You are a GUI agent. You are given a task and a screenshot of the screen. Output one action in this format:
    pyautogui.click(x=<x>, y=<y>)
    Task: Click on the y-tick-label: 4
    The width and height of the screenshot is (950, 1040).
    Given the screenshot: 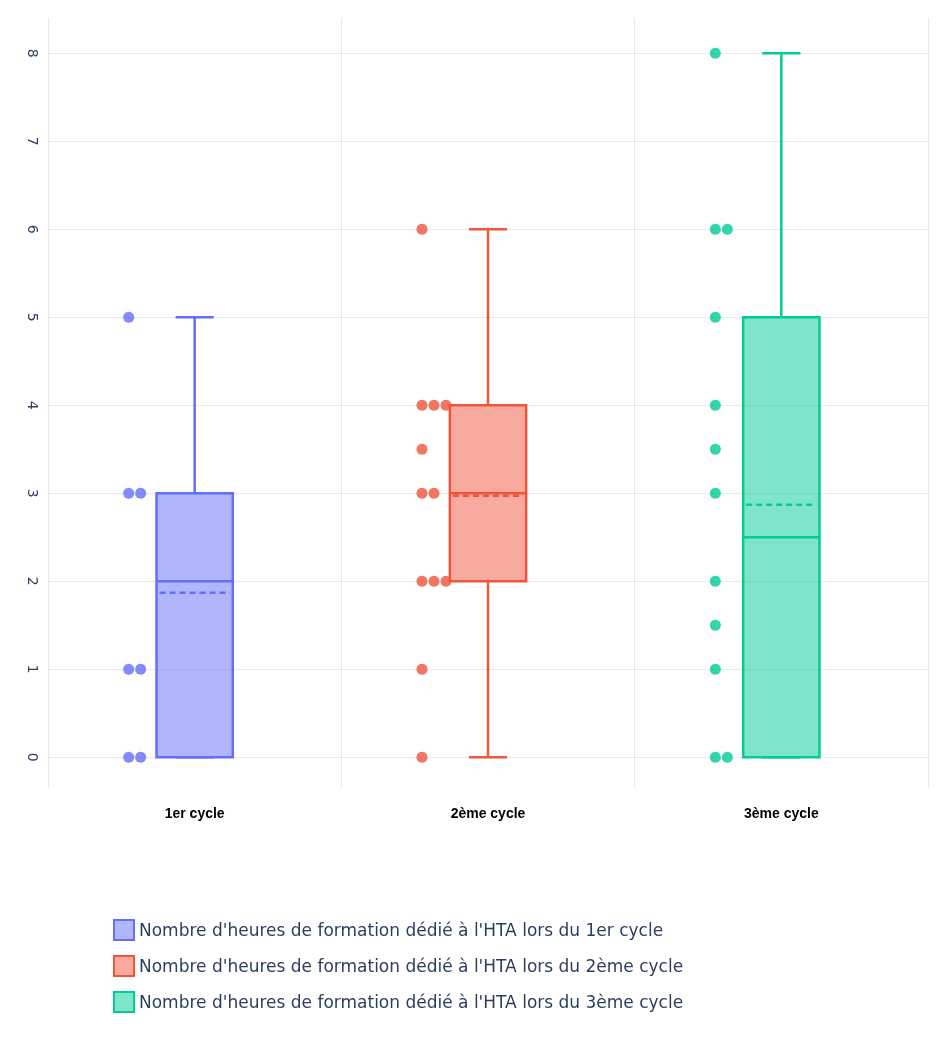 What is the action you would take?
    pyautogui.click(x=33, y=405)
    